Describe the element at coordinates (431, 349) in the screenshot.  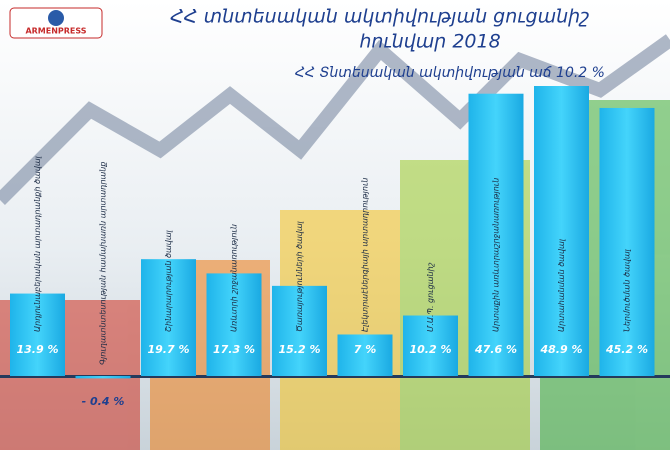
I see `value-label: 10.2 %` at that location.